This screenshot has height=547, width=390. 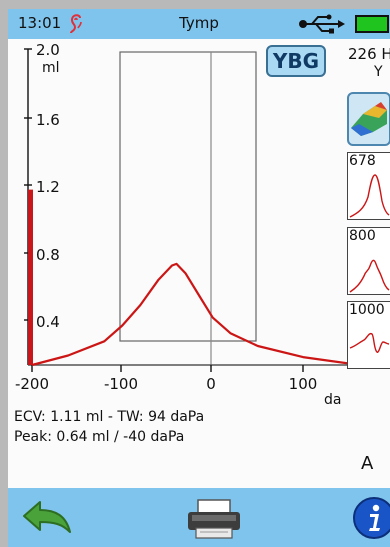 What do you see at coordinates (109, 417) in the screenshot?
I see `ecv-tw-readout: ECV: 1.11 ml - TW: 94 daPa` at bounding box center [109, 417].